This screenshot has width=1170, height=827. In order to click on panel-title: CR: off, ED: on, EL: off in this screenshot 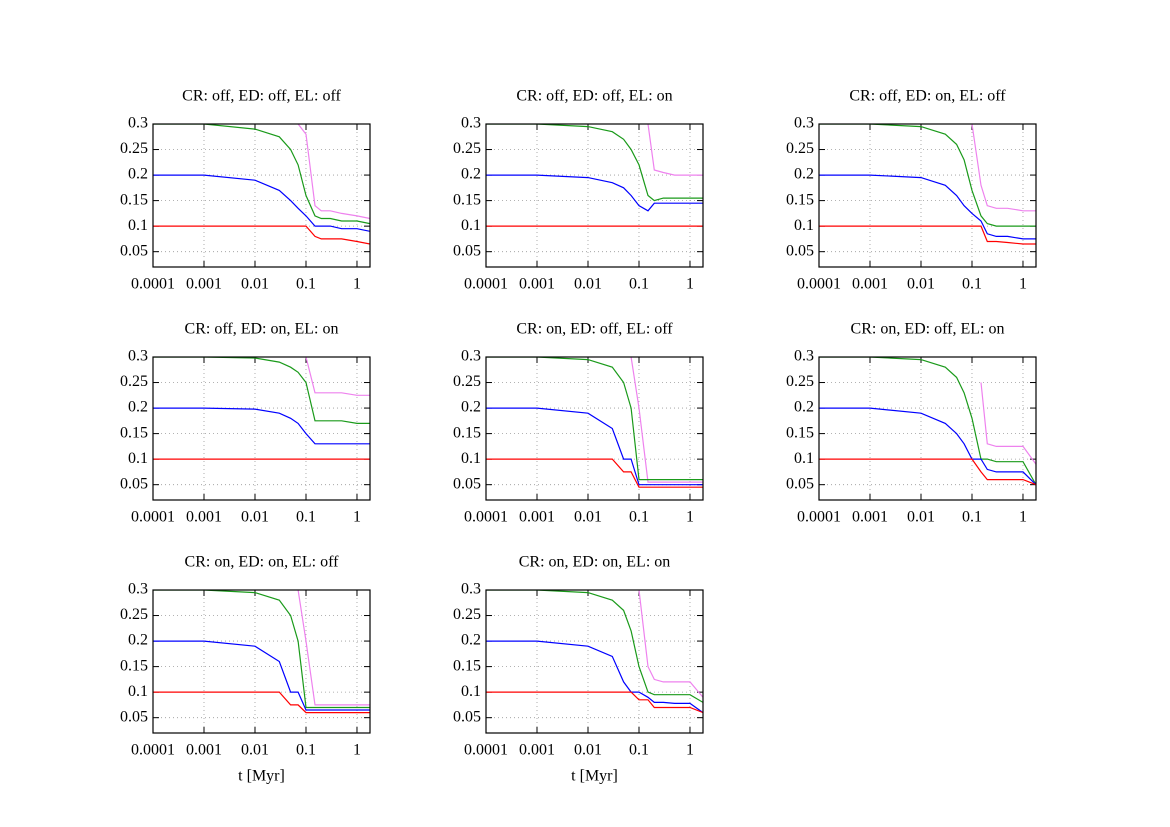, I will do `click(927, 96)`.